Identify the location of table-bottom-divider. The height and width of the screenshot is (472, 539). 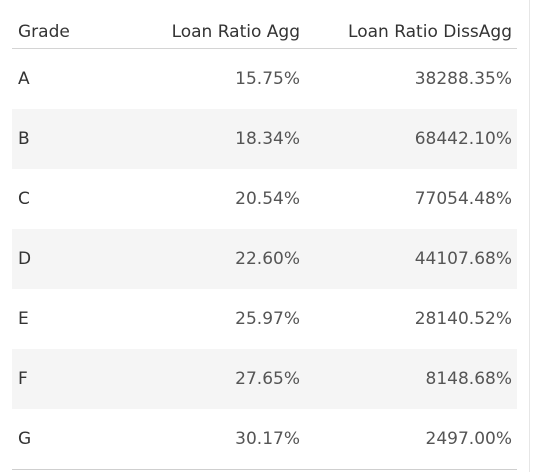
(264, 469).